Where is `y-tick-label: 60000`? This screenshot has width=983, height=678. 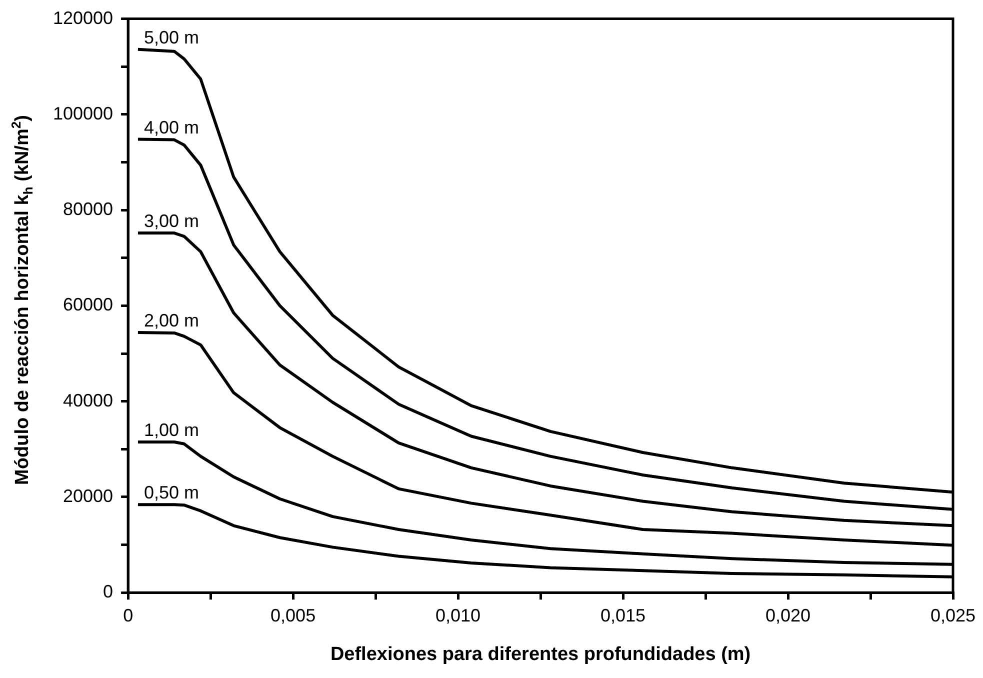
y-tick-label: 60000 is located at coordinates (88, 304).